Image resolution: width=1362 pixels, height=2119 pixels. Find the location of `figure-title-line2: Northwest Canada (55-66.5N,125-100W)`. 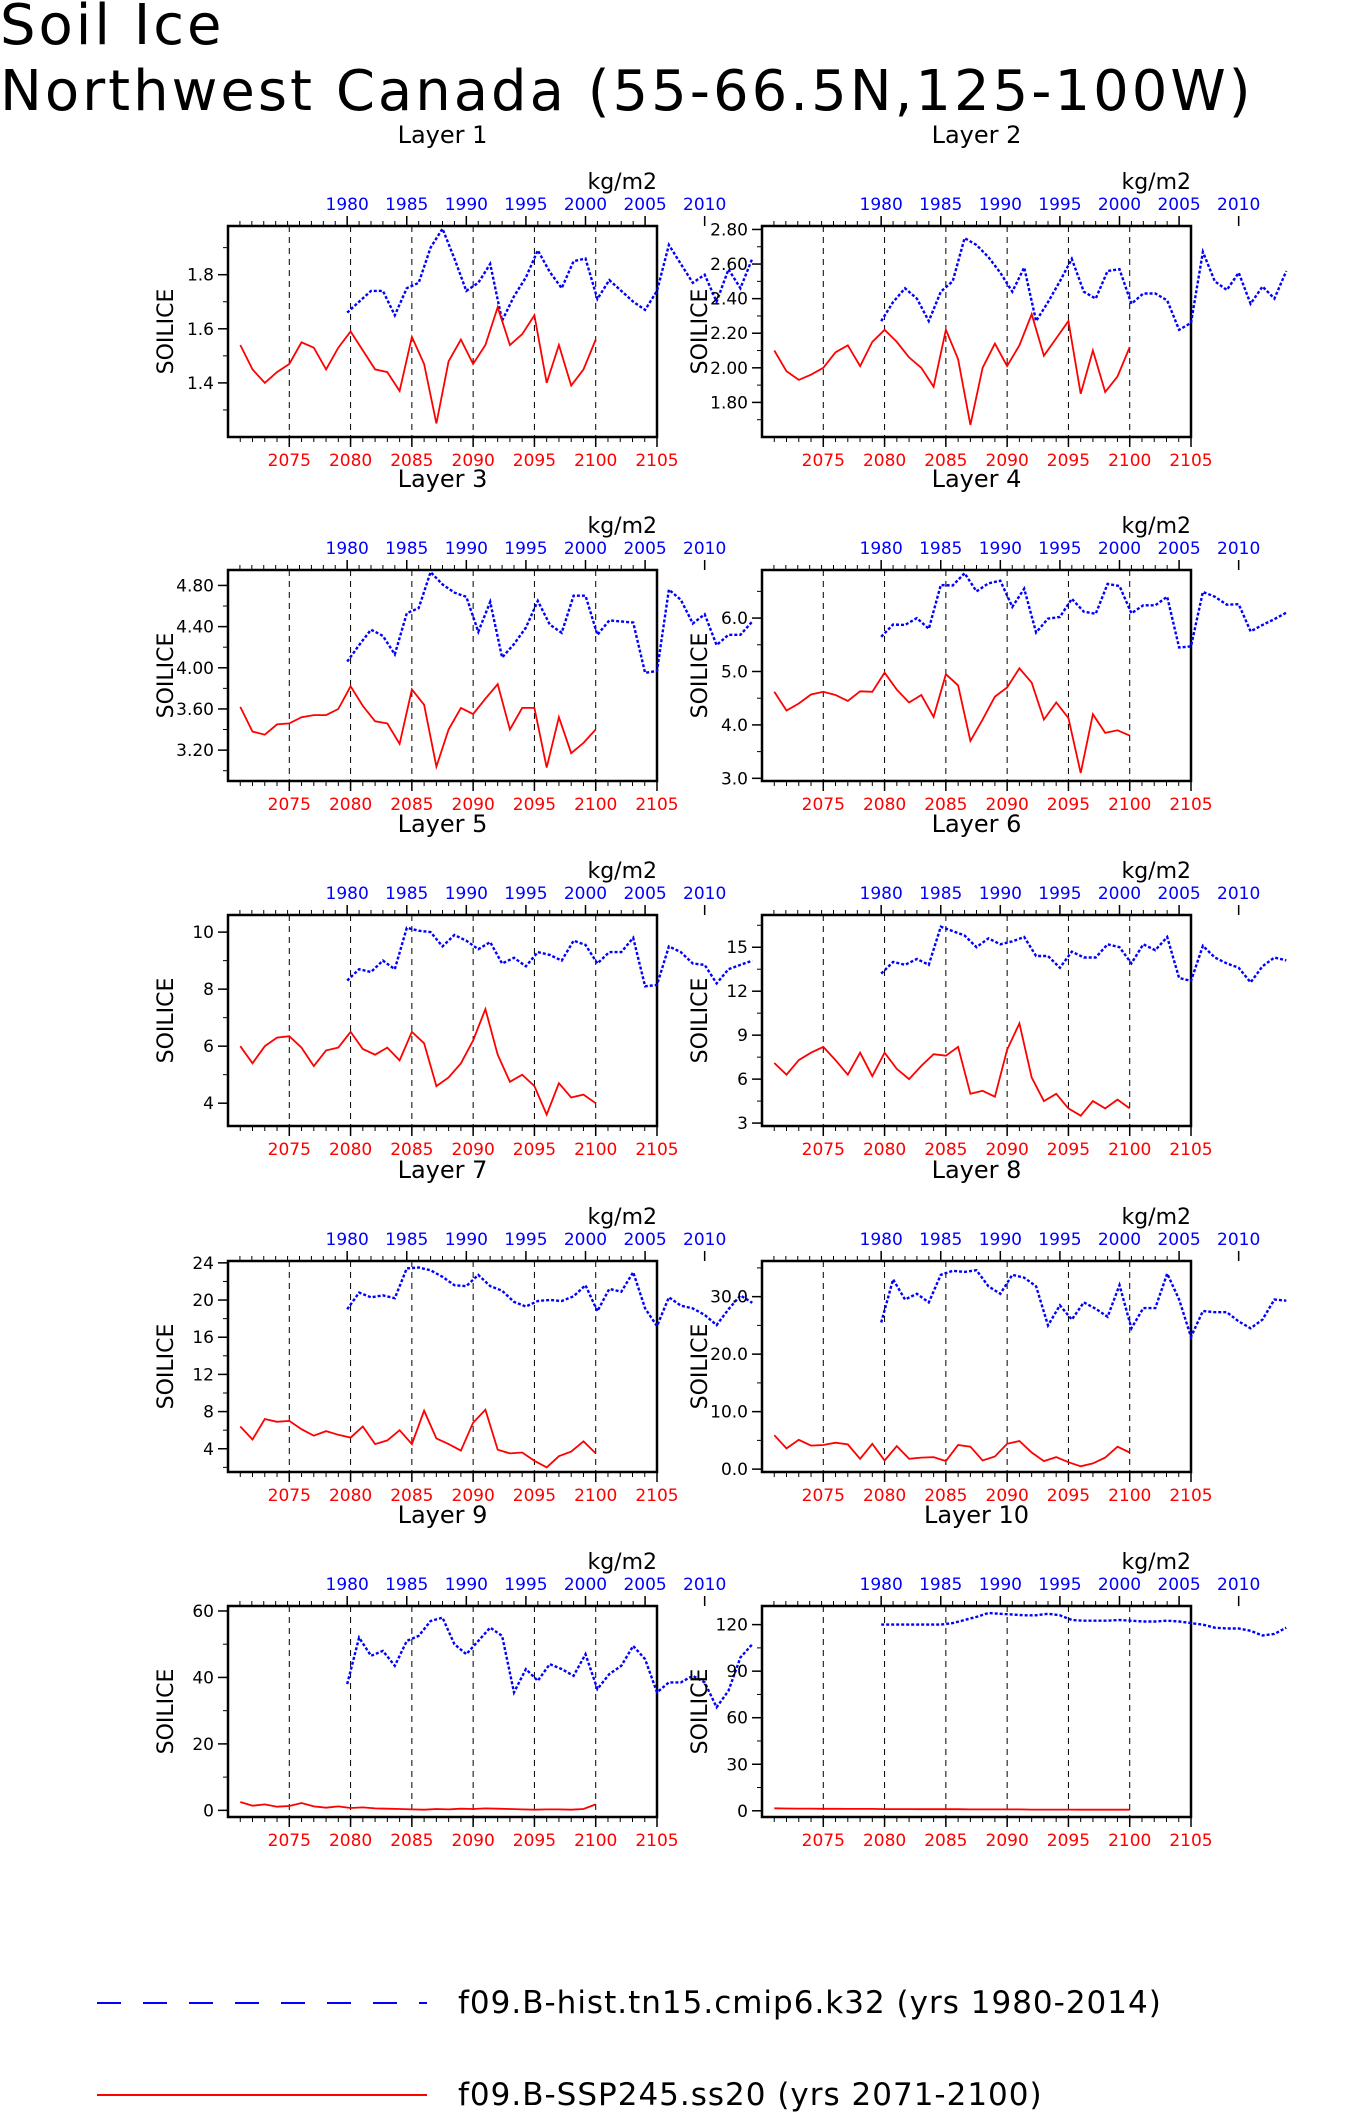

figure-title-line2: Northwest Canada (55-66.5N,125-100W) is located at coordinates (627, 91).